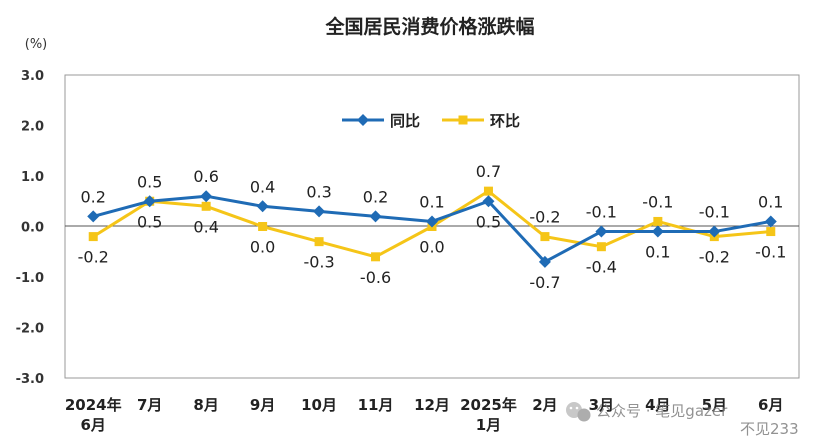  Describe the element at coordinates (205, 226) in the screenshot. I see `data-label-mom: 0.4` at that location.